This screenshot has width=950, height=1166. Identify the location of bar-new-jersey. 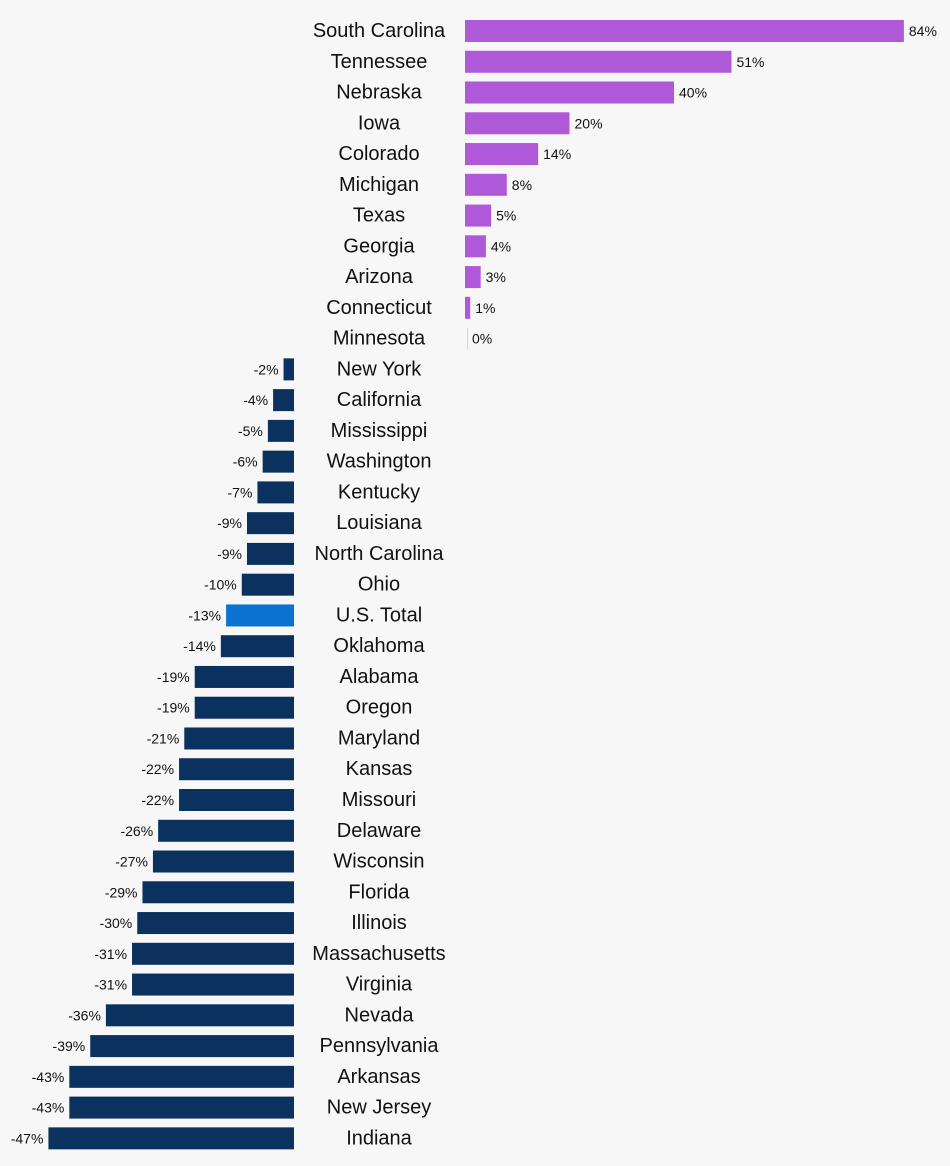
(181, 1107).